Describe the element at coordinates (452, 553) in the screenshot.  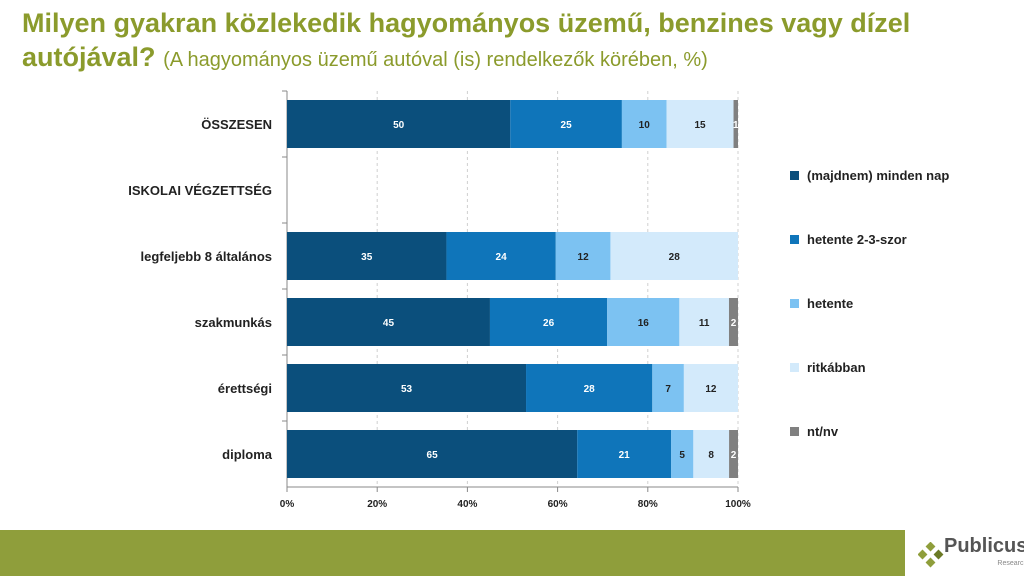
I see `footer-bar` at that location.